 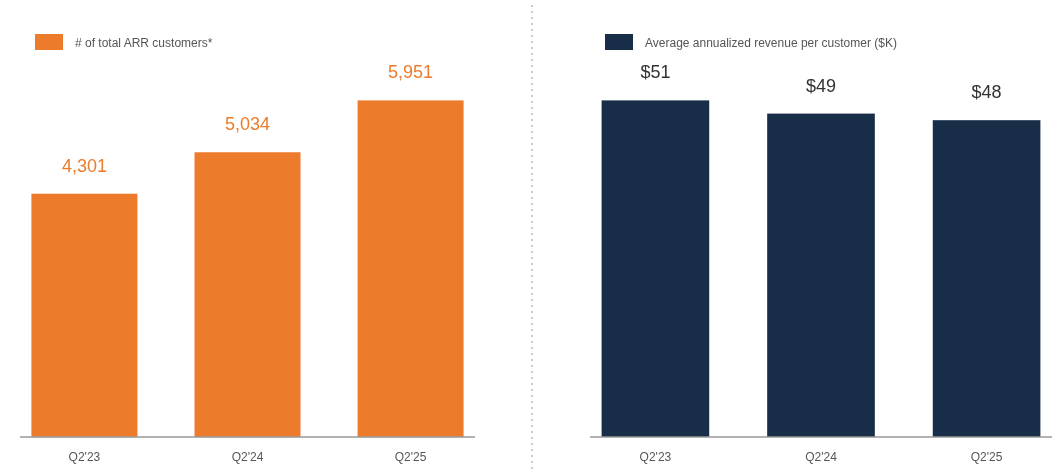 I want to click on legend-label: Average annualized revenue per customer ($K), so click(x=771, y=43).